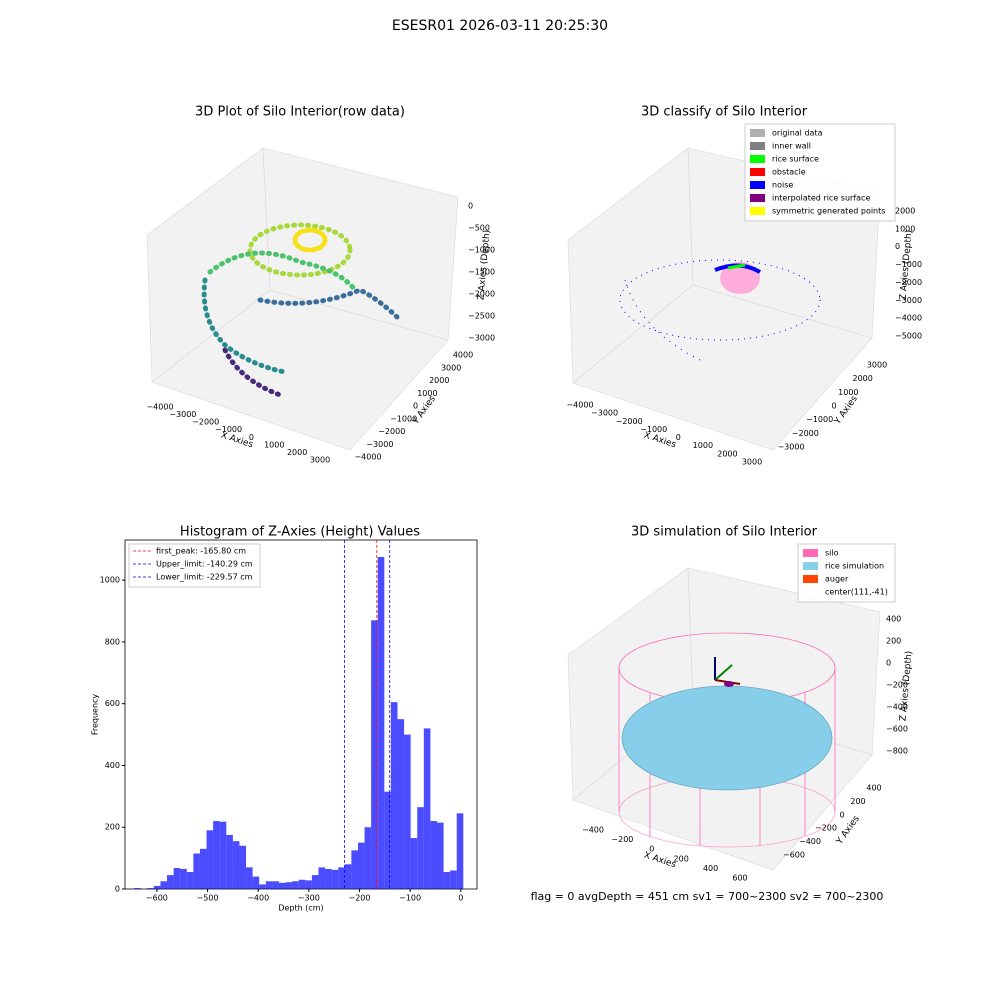 This screenshot has width=1000, height=1000. Describe the element at coordinates (201, 551) in the screenshot. I see `legend-label: first_peak: -165.80 cm` at that location.